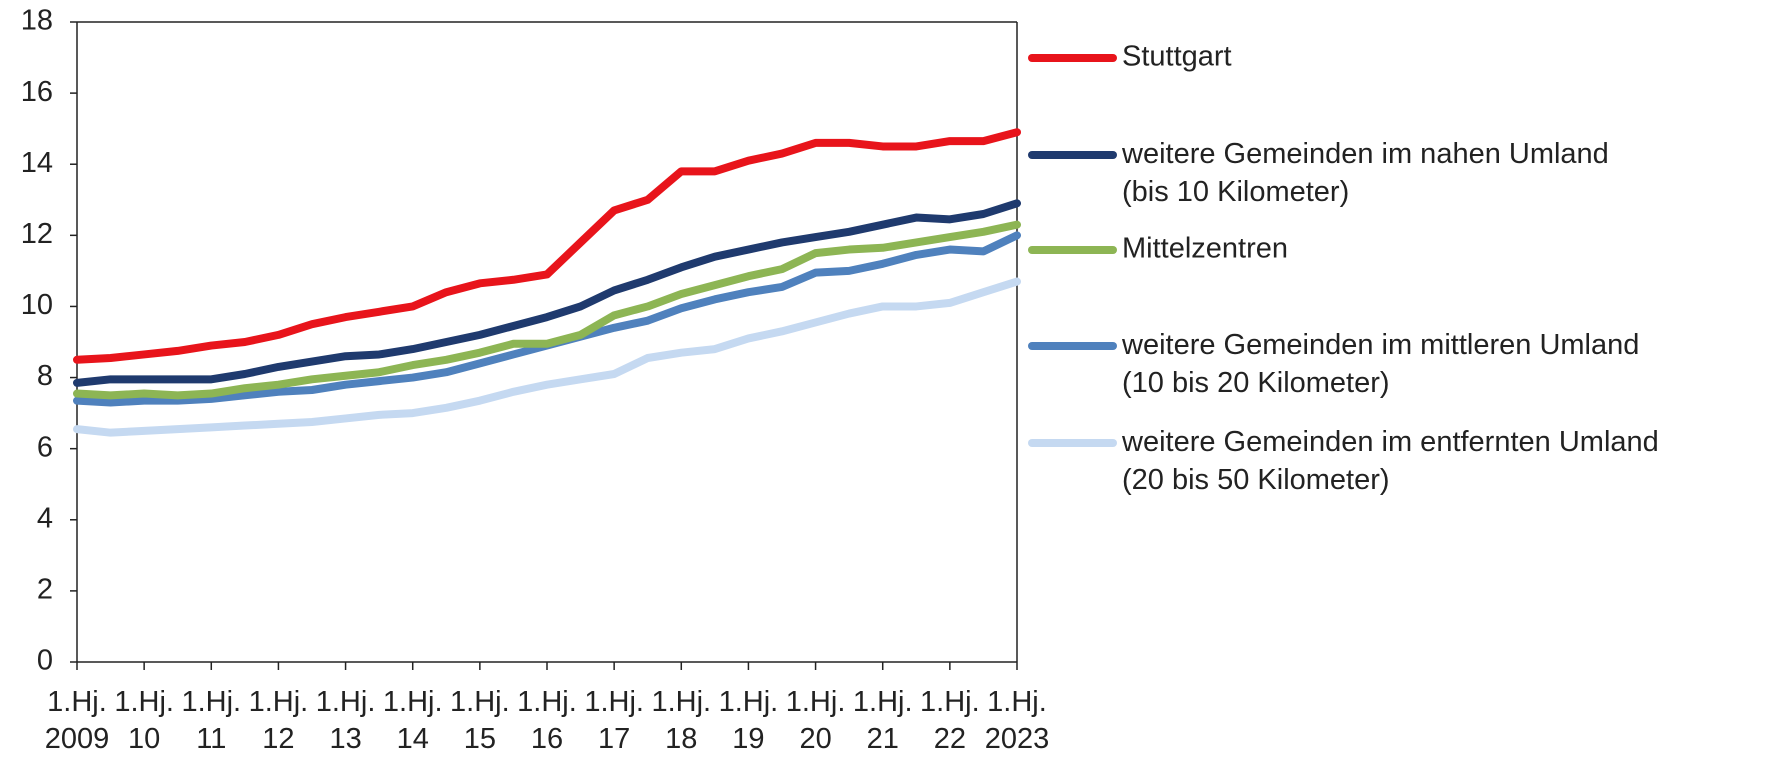  What do you see at coordinates (45, 590) in the screenshot?
I see `y-tick-label: 2` at bounding box center [45, 590].